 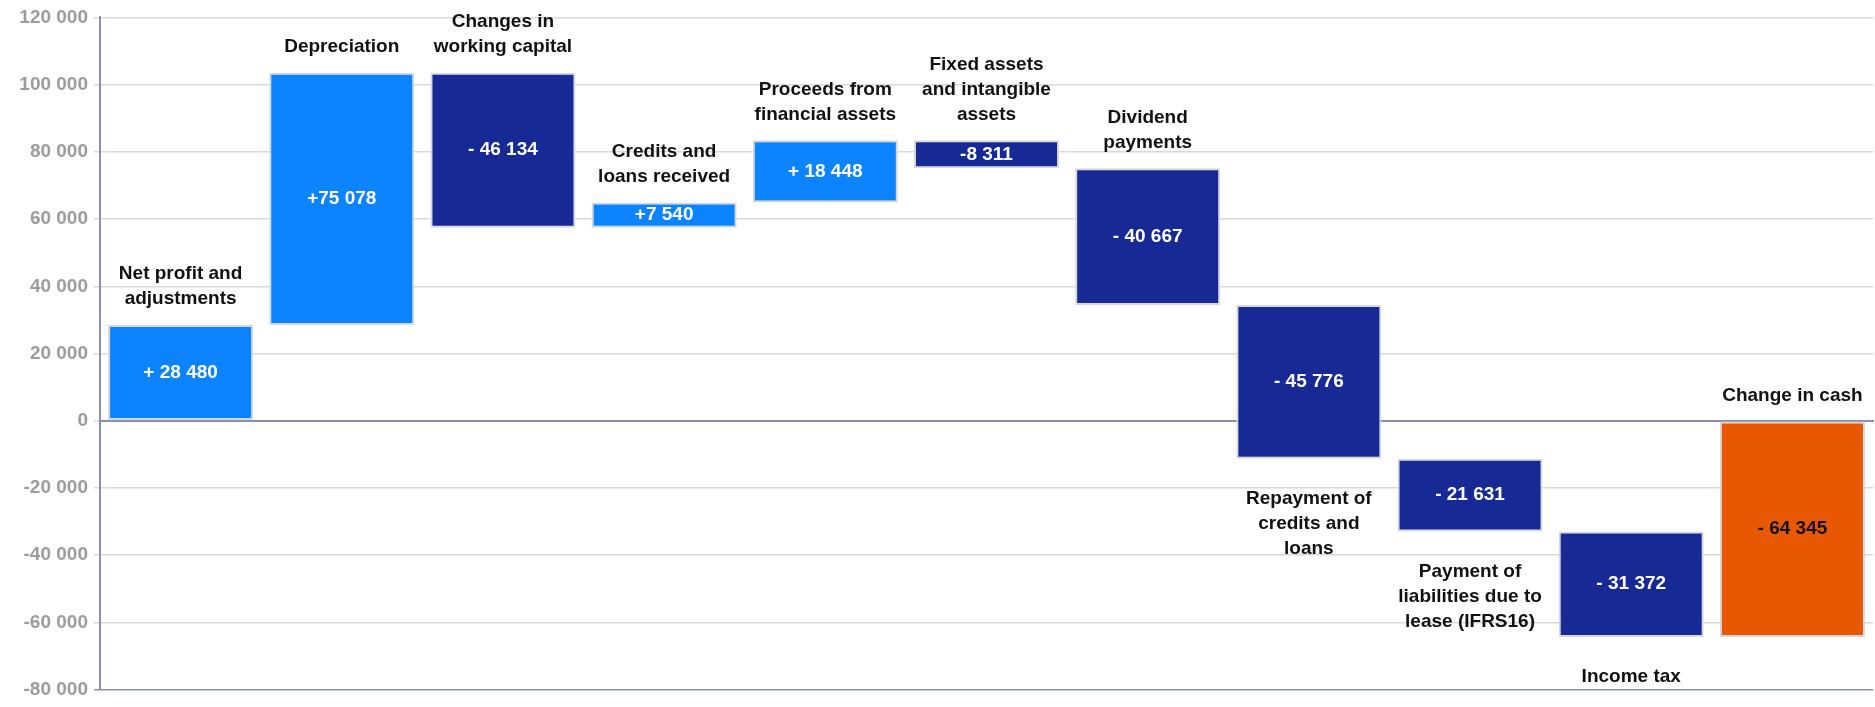 What do you see at coordinates (825, 170) in the screenshot?
I see `data-label: + 18 448` at bounding box center [825, 170].